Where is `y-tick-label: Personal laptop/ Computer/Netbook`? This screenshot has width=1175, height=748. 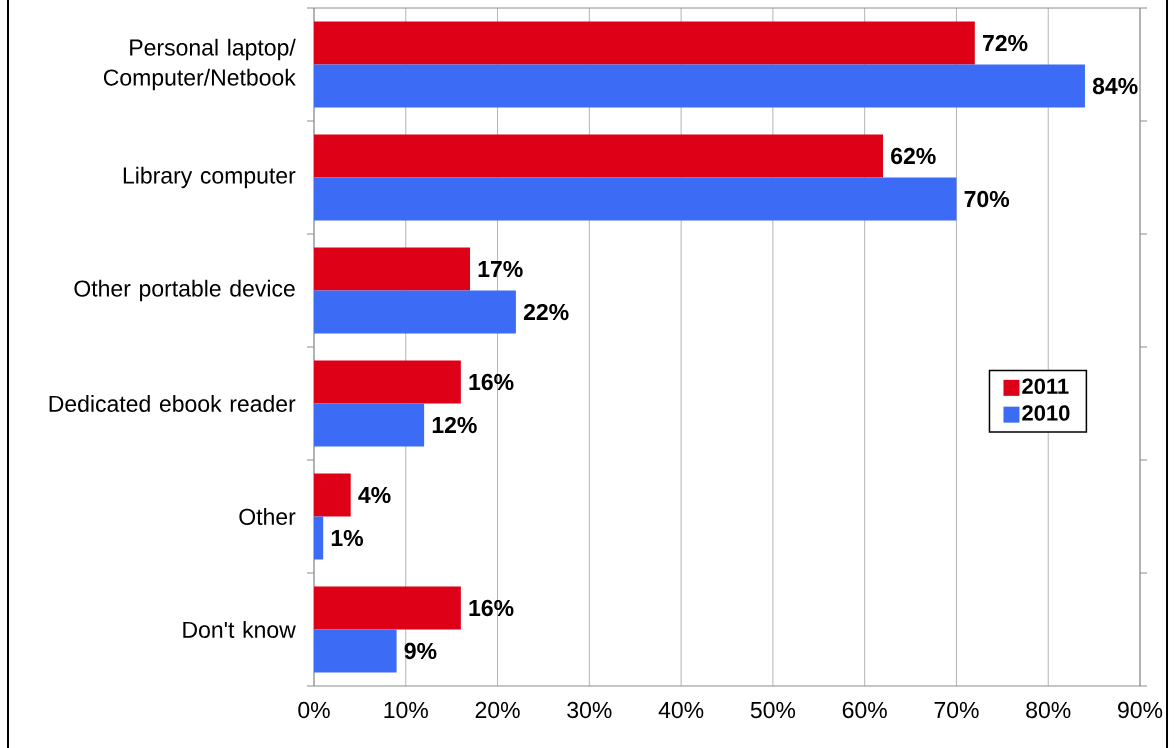
y-tick-label: Personal laptop/ Computer/Netbook is located at coordinates (199, 64).